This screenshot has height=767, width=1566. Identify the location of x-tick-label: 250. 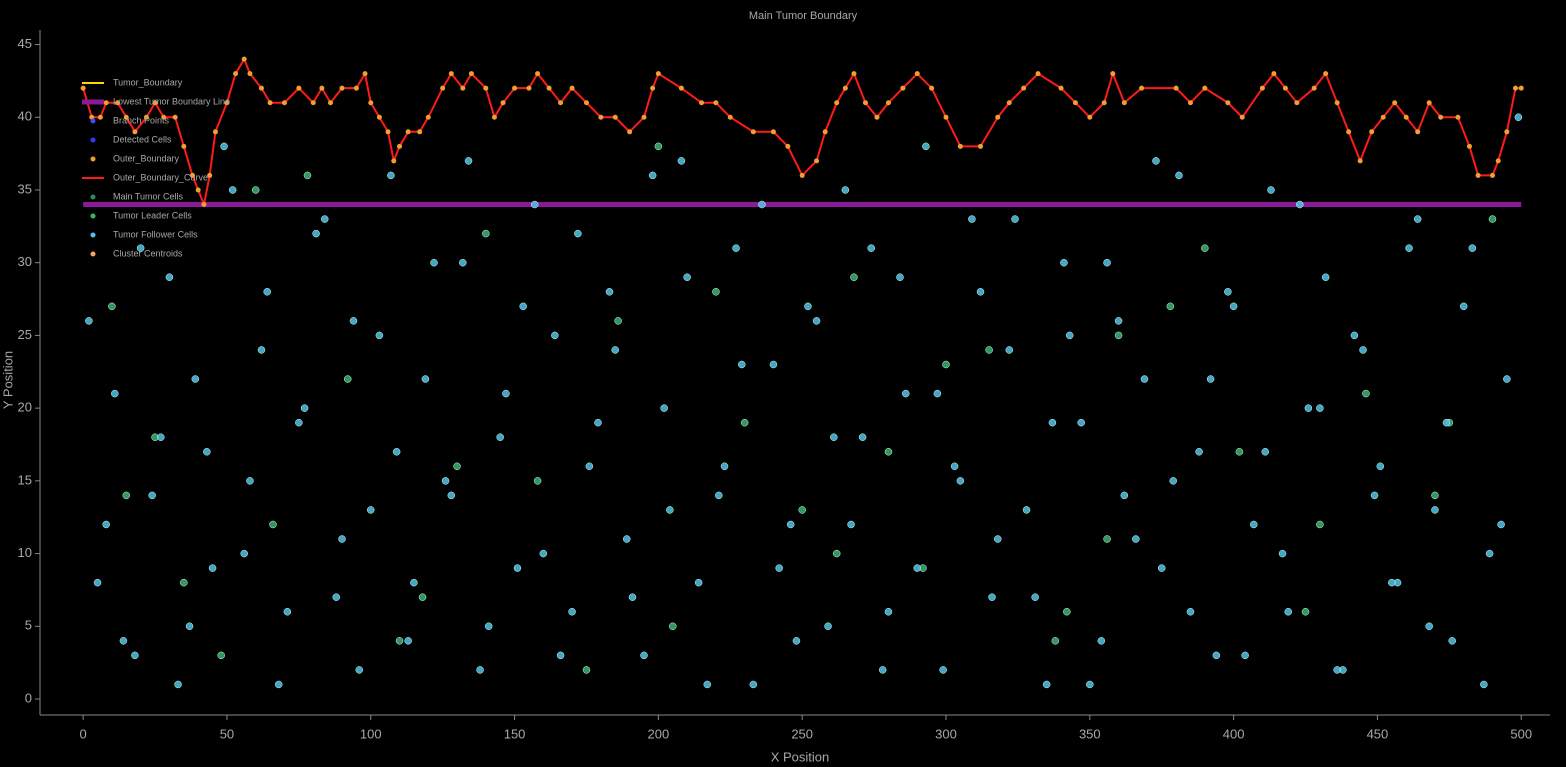
(802, 733).